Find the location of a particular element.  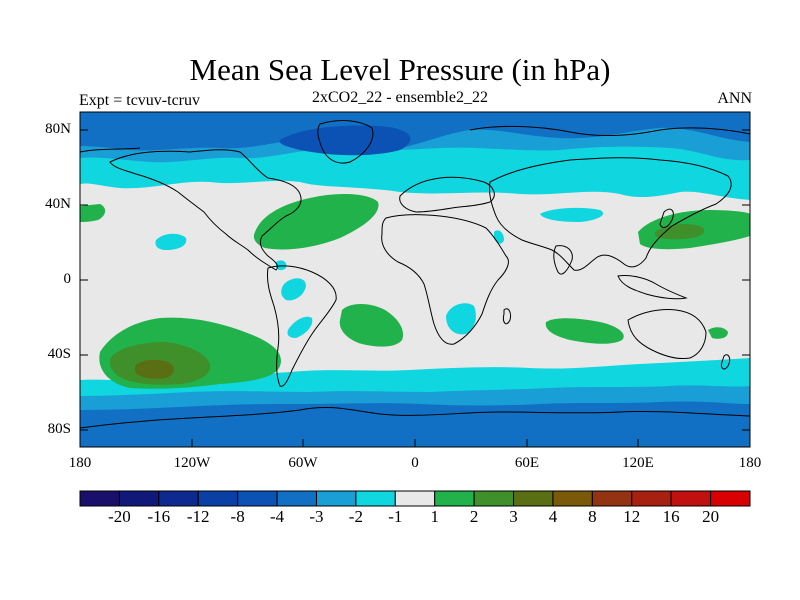

lon-tick-60w: 60W is located at coordinates (303, 463).